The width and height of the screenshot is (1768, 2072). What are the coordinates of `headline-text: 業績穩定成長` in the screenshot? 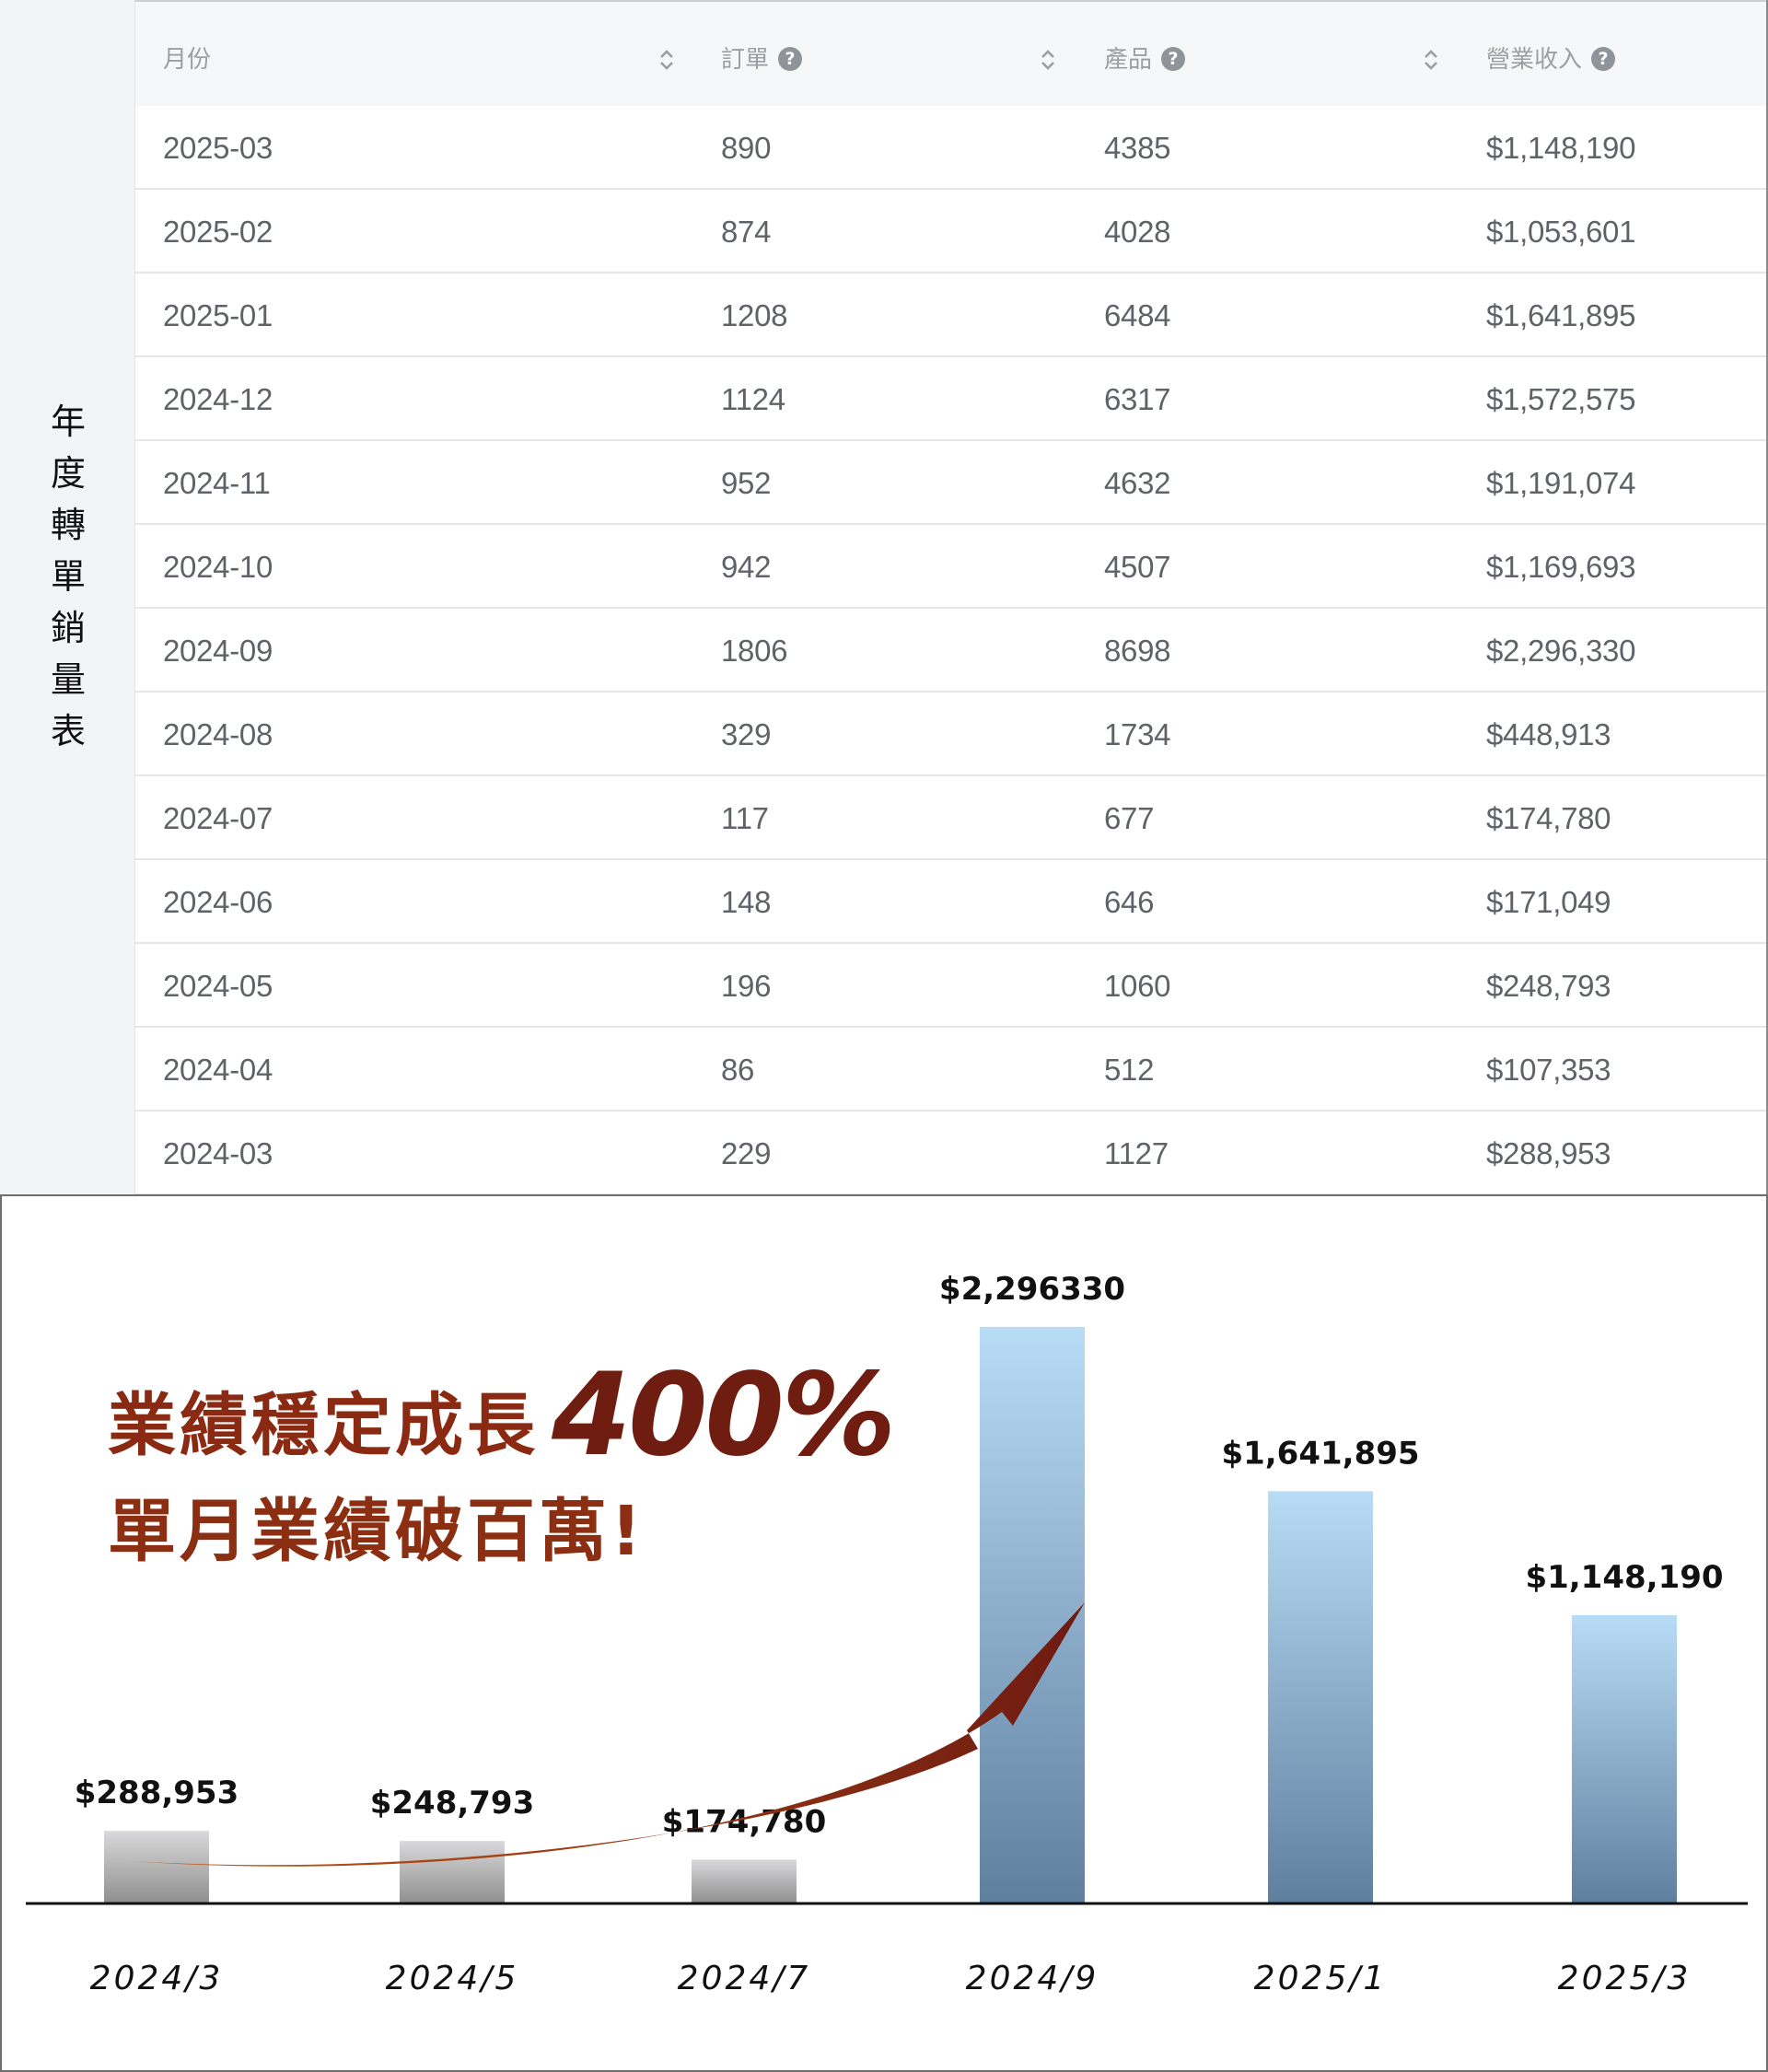 It's located at (323, 1425).